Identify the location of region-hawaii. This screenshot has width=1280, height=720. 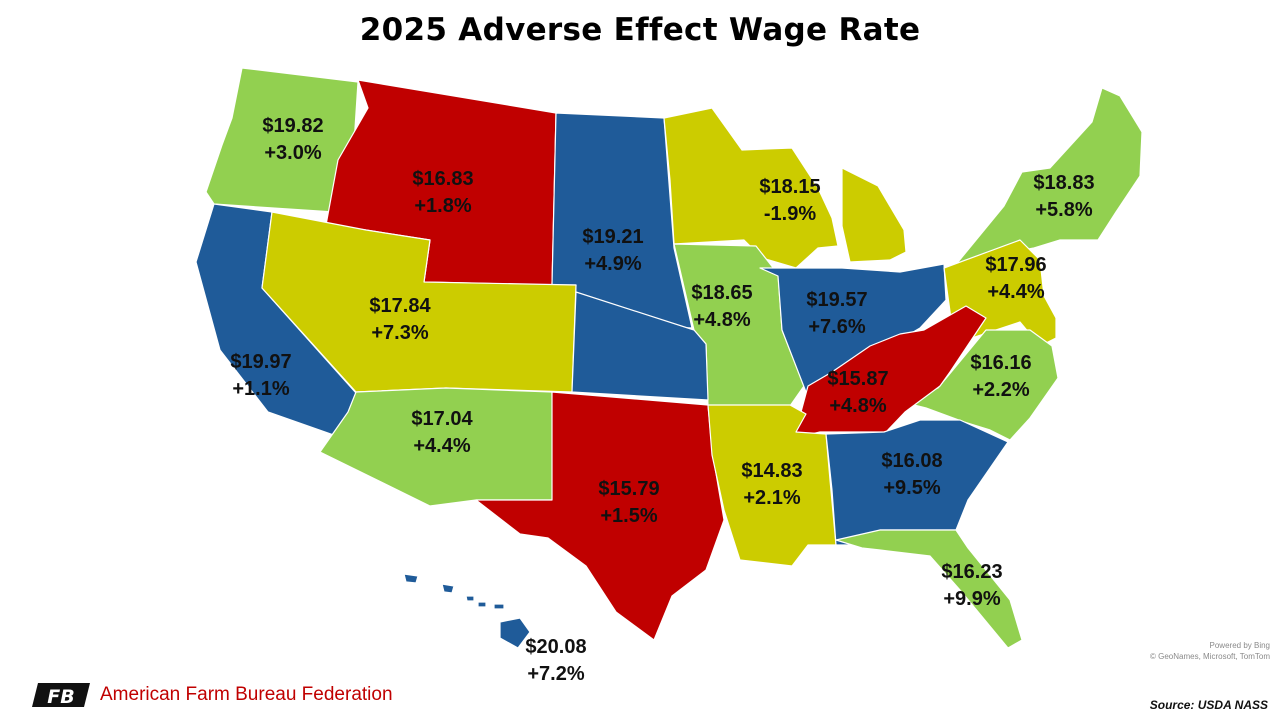
(411, 578).